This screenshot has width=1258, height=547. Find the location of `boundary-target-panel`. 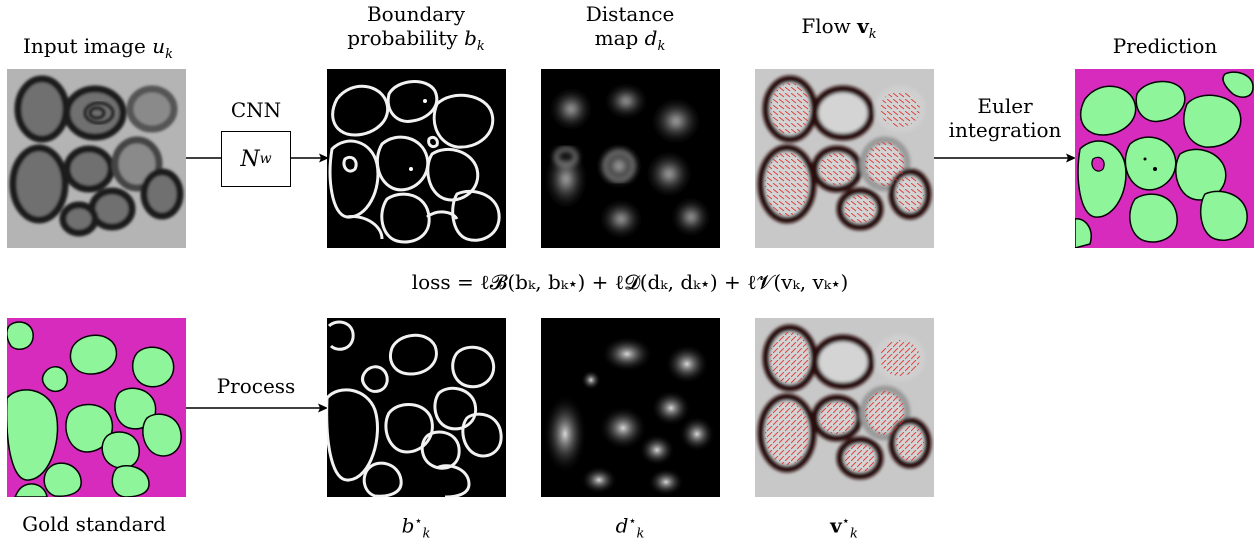

boundary-target-panel is located at coordinates (416, 407).